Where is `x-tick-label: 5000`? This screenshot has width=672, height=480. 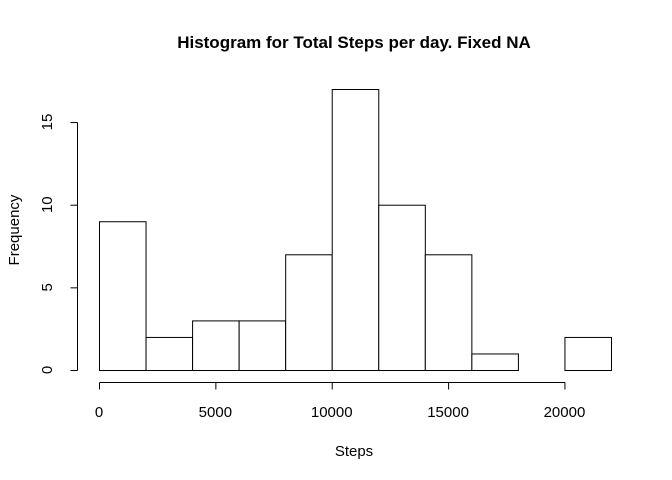
x-tick-label: 5000 is located at coordinates (215, 412).